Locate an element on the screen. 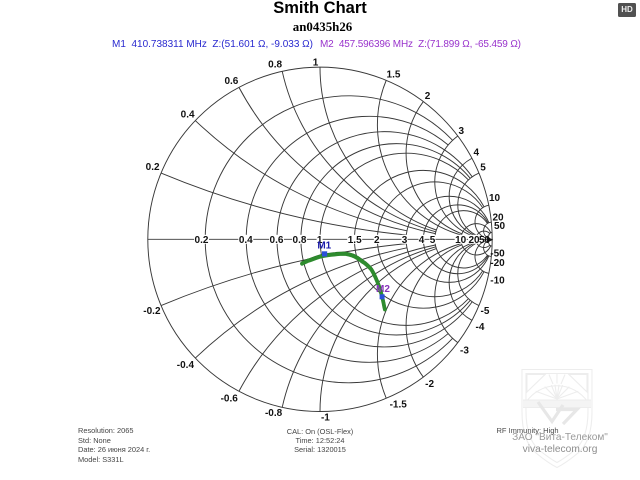 The width and height of the screenshot is (640, 480). svg-text: -2 is located at coordinates (429, 384).